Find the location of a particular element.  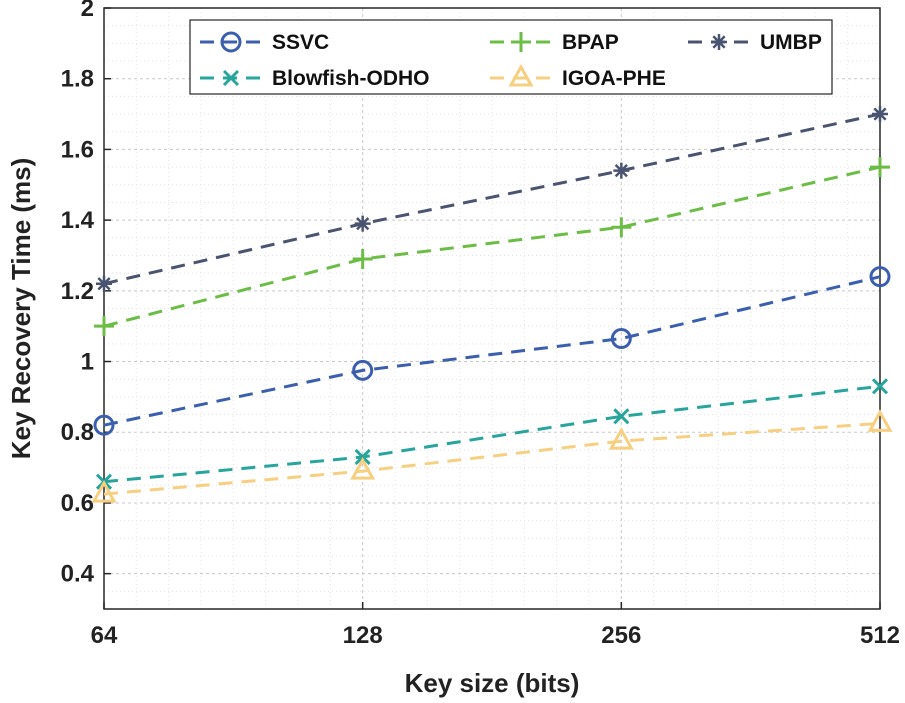

legend-label: BPAP is located at coordinates (590, 42).